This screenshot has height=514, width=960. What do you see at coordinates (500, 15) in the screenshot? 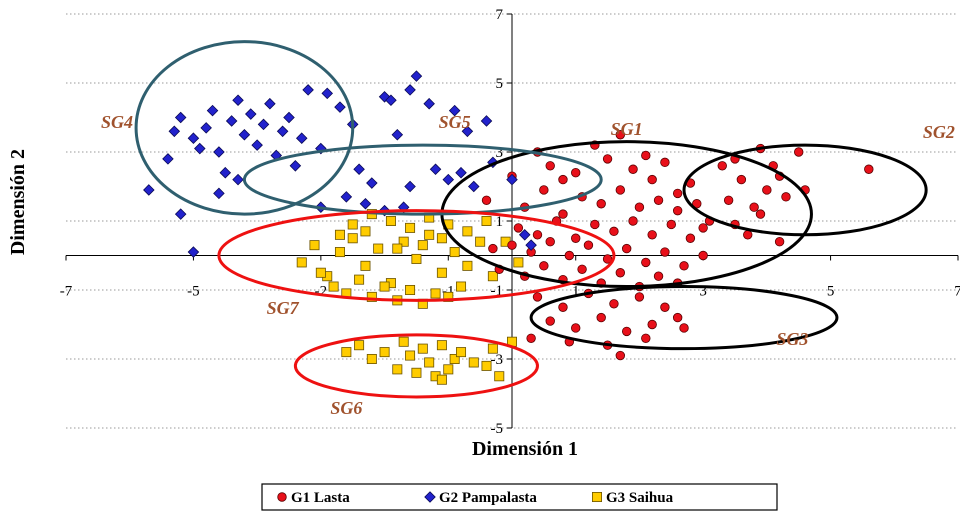
I see `y-tick-label: 7` at bounding box center [500, 15].